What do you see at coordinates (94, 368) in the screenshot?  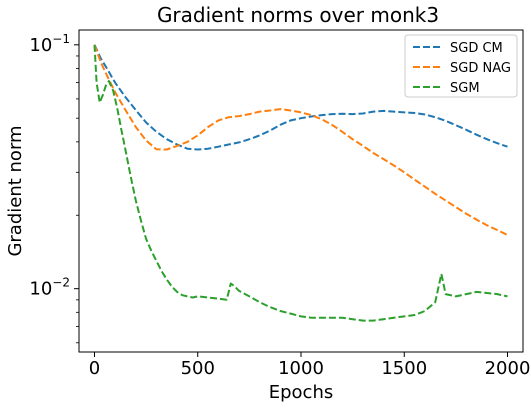 I see `x-tick-label: 0` at bounding box center [94, 368].